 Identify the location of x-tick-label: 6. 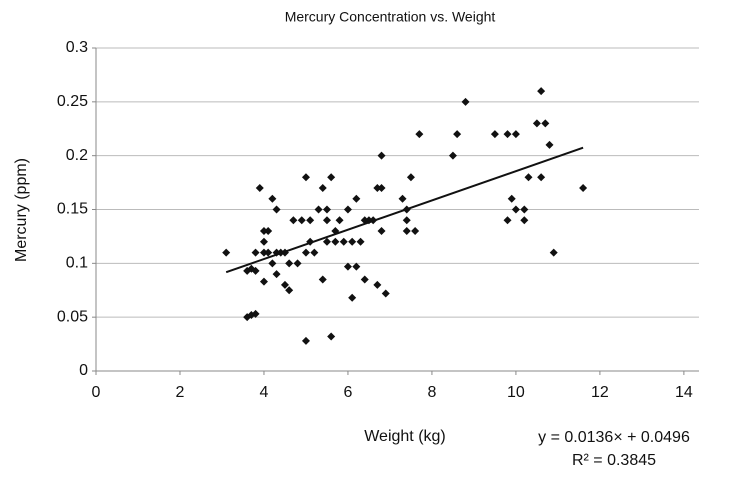
(347, 392).